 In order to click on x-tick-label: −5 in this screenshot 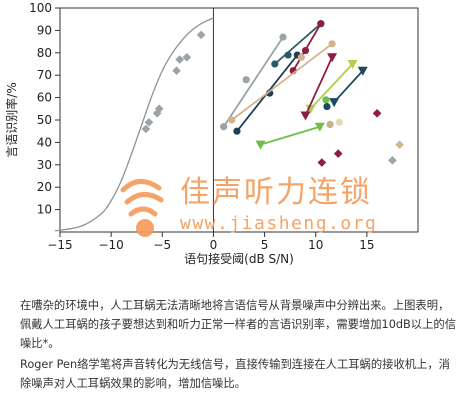, I will do `click(162, 245)`.